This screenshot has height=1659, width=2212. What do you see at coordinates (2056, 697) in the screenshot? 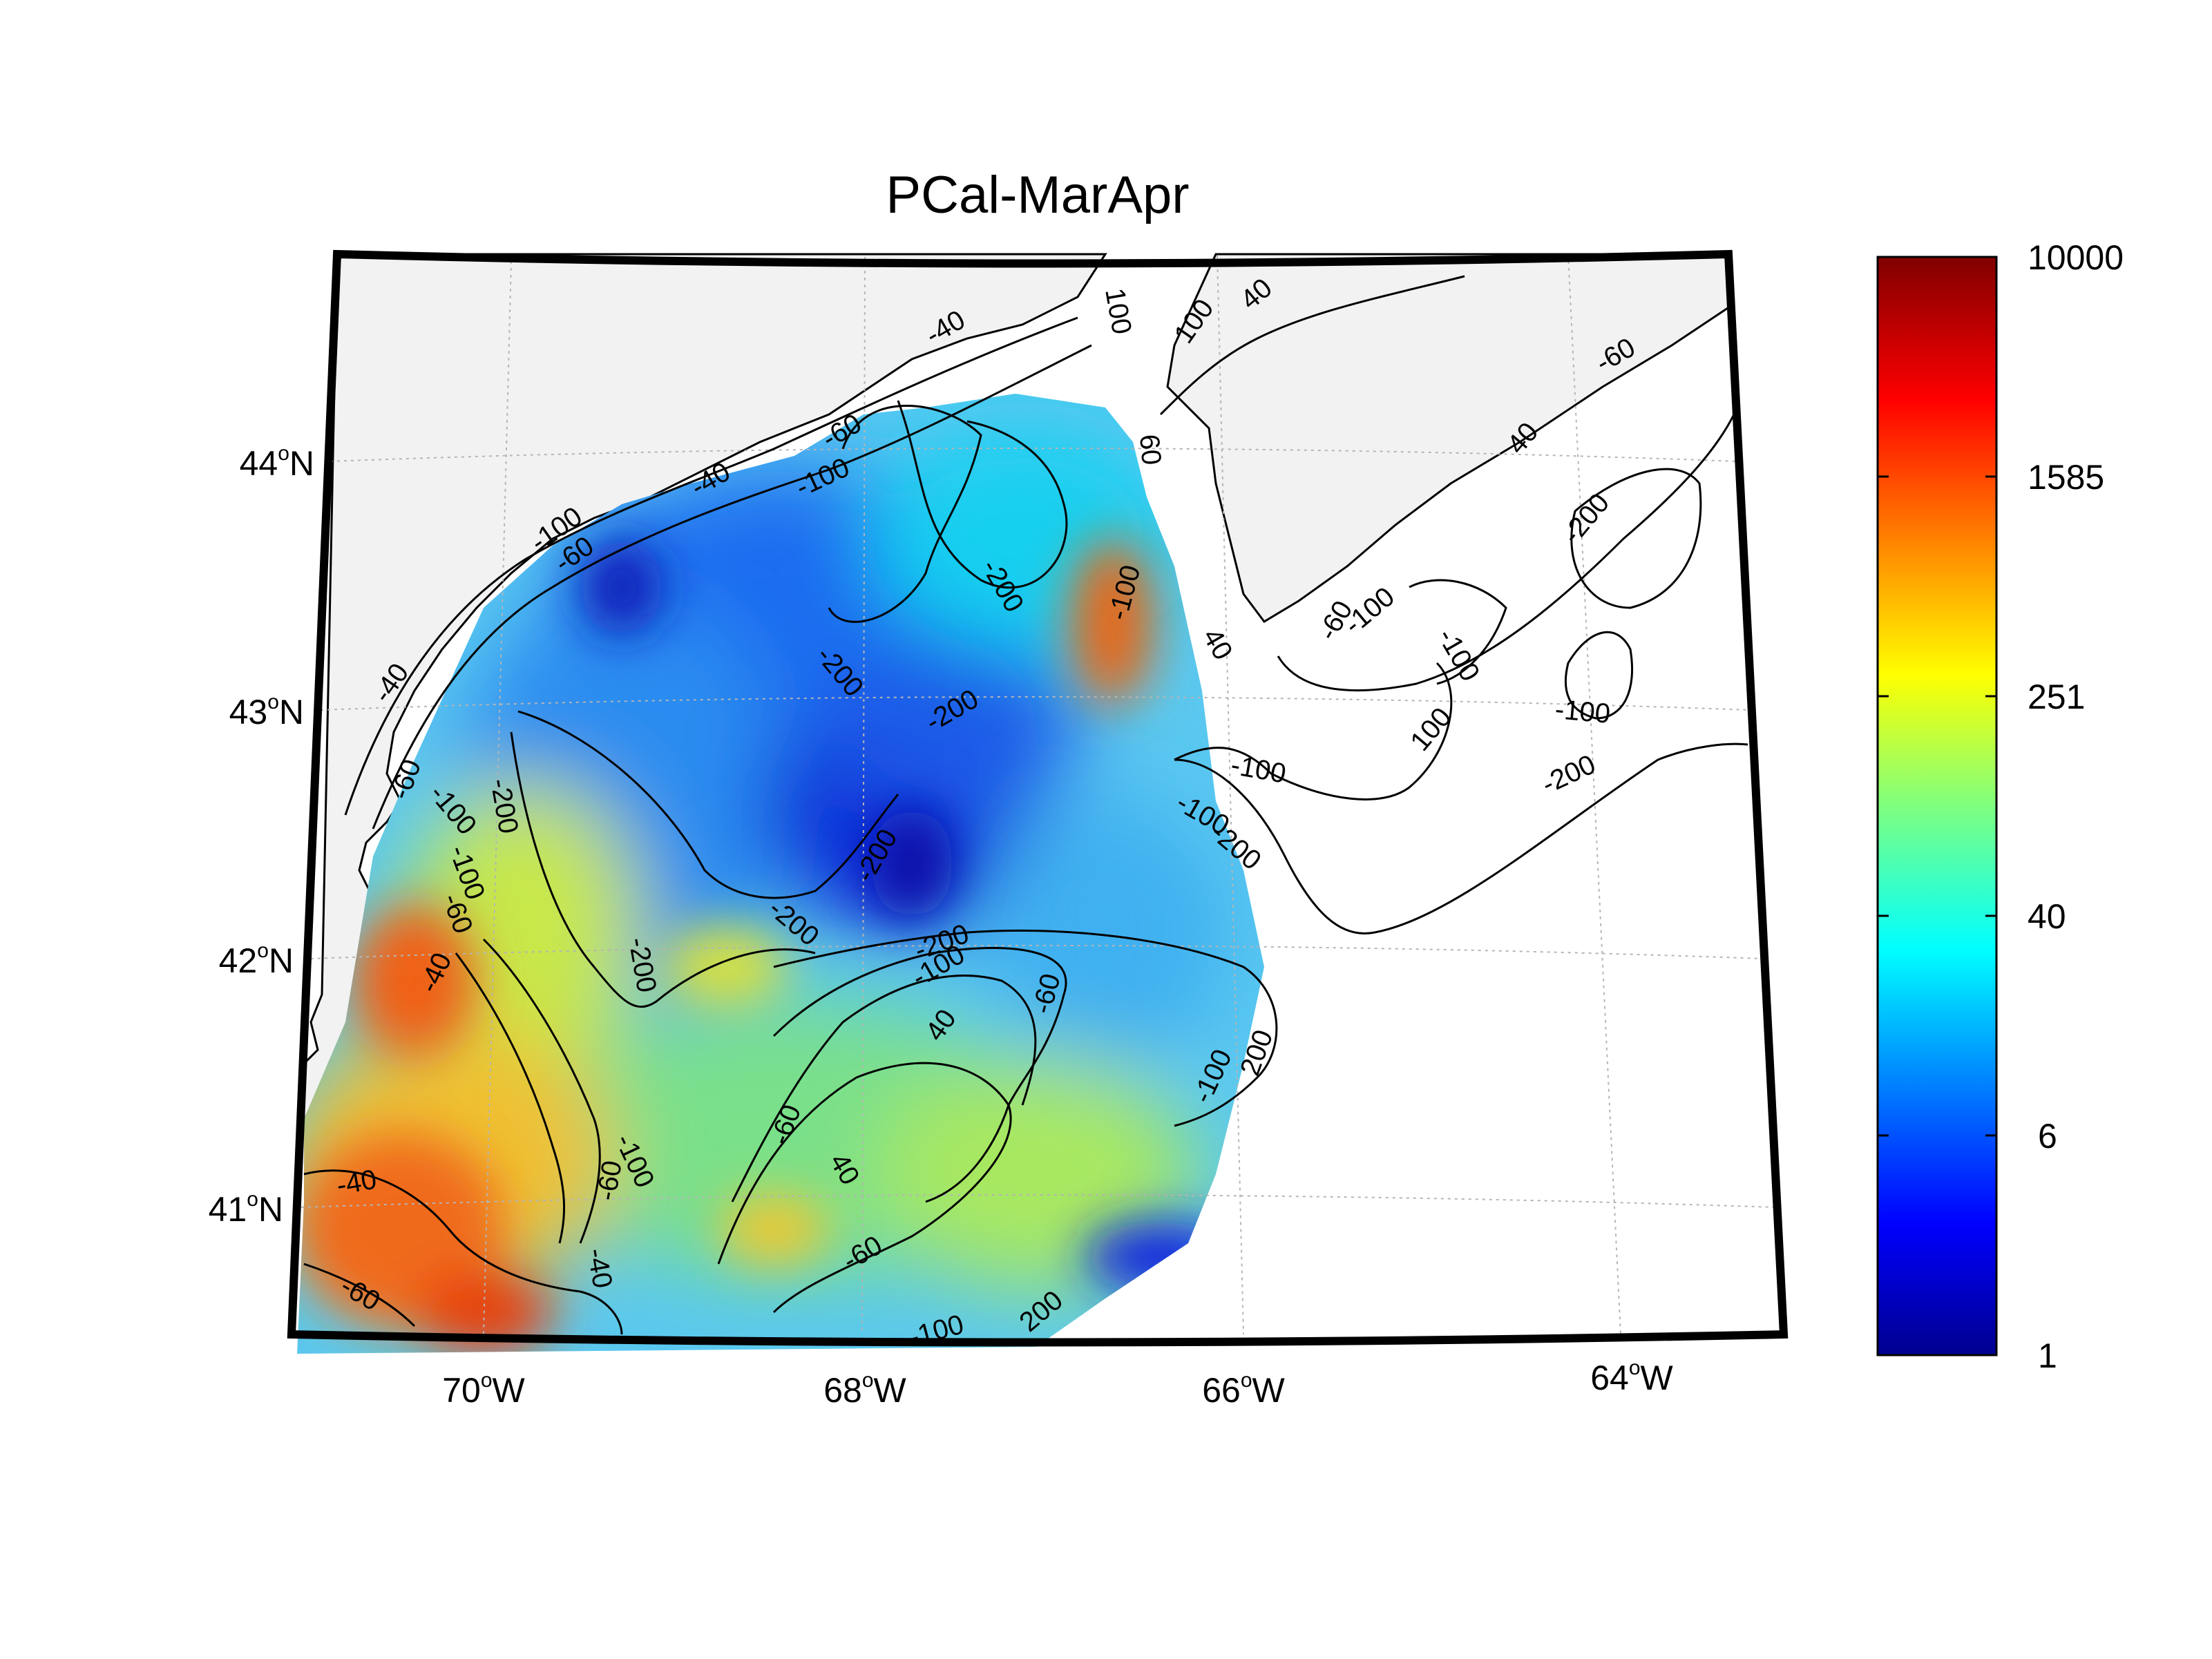
I see `colorbar-label: 251` at bounding box center [2056, 697].